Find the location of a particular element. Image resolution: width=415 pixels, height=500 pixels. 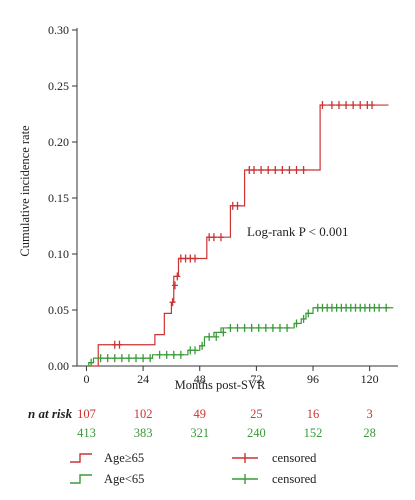

y-tick-label: 0.20 is located at coordinates (58, 142).